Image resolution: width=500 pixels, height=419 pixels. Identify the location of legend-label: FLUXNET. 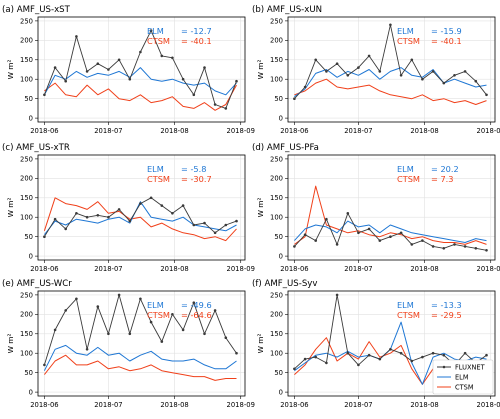
(470, 367).